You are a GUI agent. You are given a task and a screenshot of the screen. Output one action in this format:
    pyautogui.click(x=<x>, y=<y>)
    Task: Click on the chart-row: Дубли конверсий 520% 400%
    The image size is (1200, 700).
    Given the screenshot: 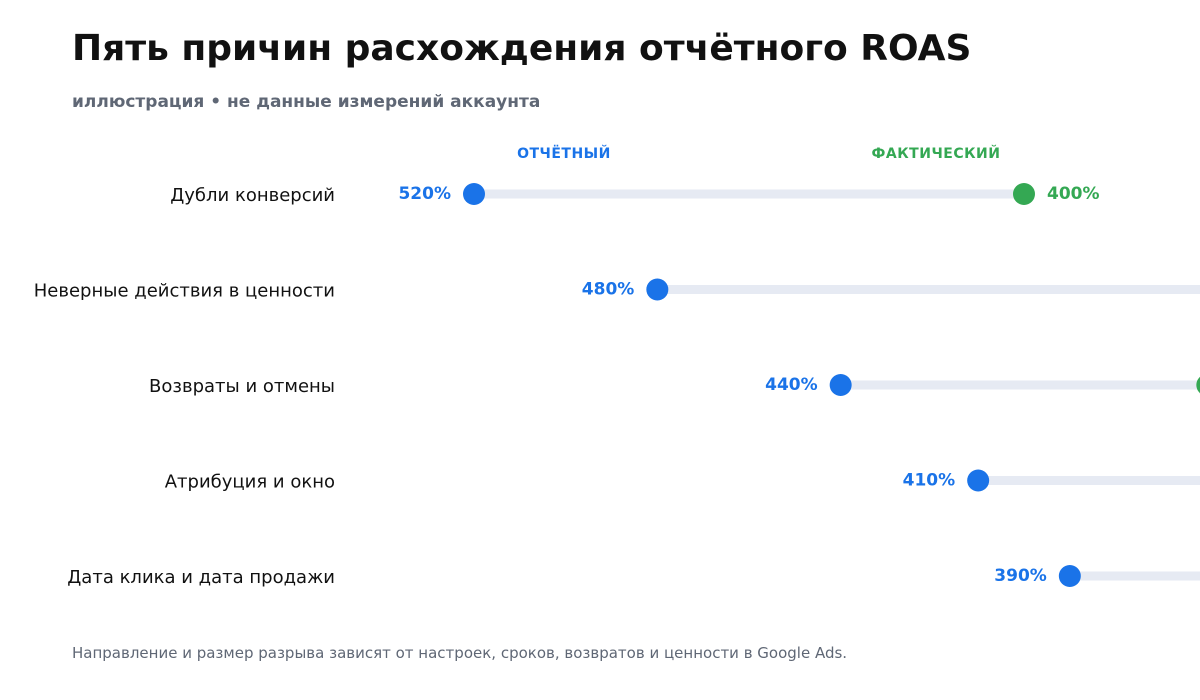 What is the action you would take?
    pyautogui.click(x=635, y=194)
    